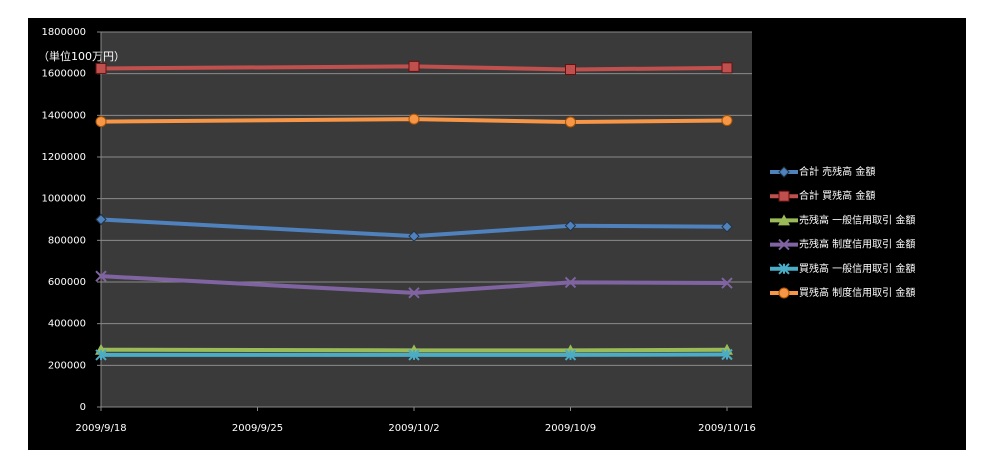 The width and height of the screenshot is (986, 471). I want to click on x-tick-label: 2009/10/16, so click(727, 428).